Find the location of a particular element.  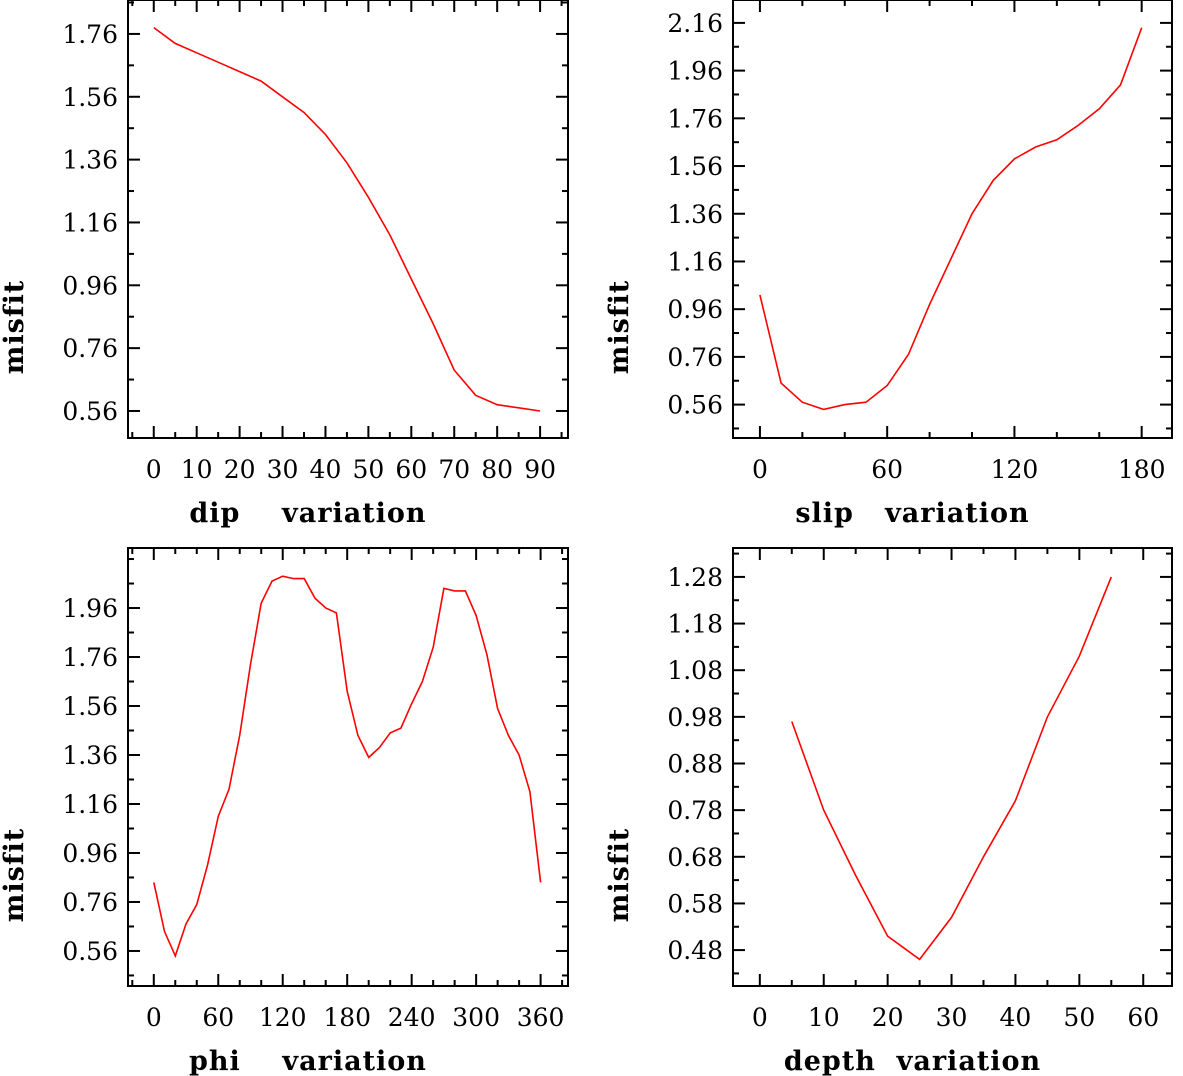

y-tick-label: 0.58 is located at coordinates (695, 903).